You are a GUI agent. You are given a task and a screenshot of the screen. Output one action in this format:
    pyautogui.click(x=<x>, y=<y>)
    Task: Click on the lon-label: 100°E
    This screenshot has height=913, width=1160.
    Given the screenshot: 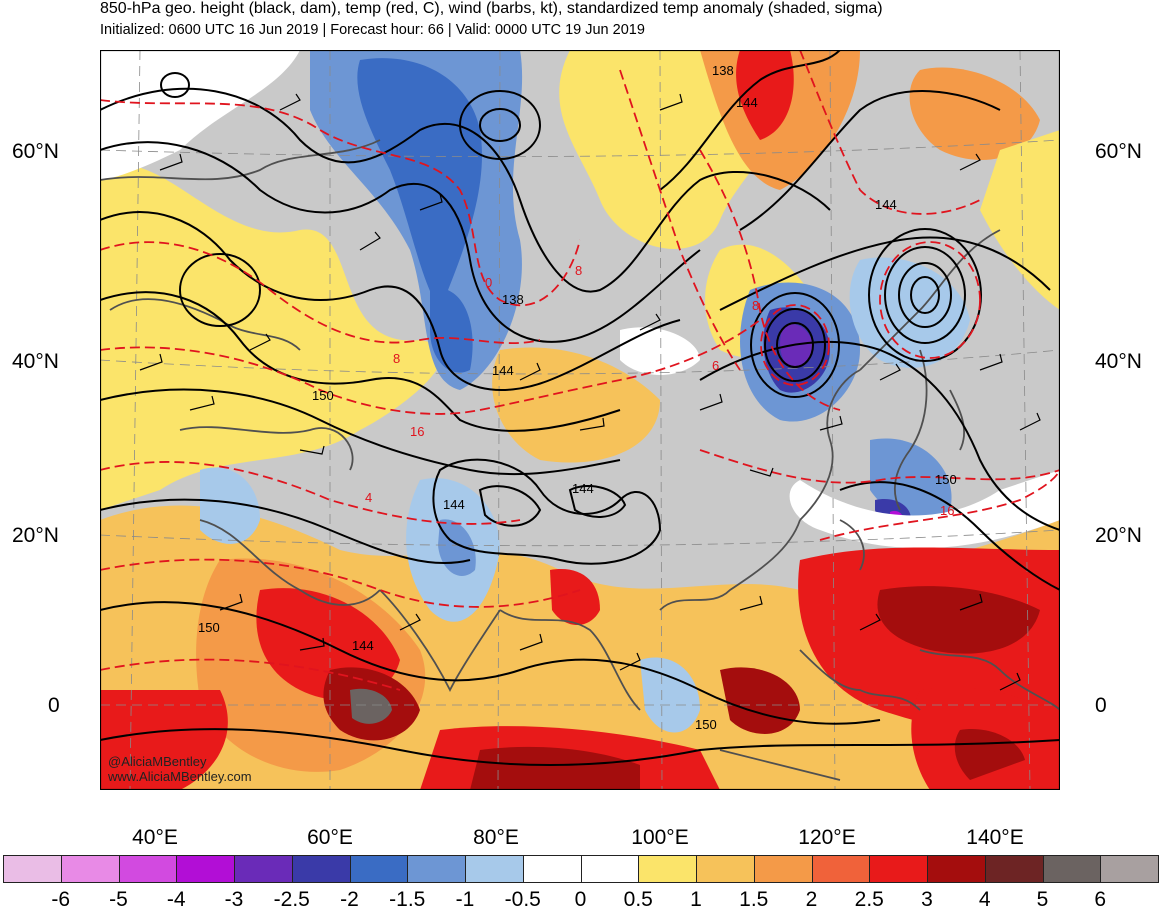 What is the action you would take?
    pyautogui.click(x=660, y=837)
    